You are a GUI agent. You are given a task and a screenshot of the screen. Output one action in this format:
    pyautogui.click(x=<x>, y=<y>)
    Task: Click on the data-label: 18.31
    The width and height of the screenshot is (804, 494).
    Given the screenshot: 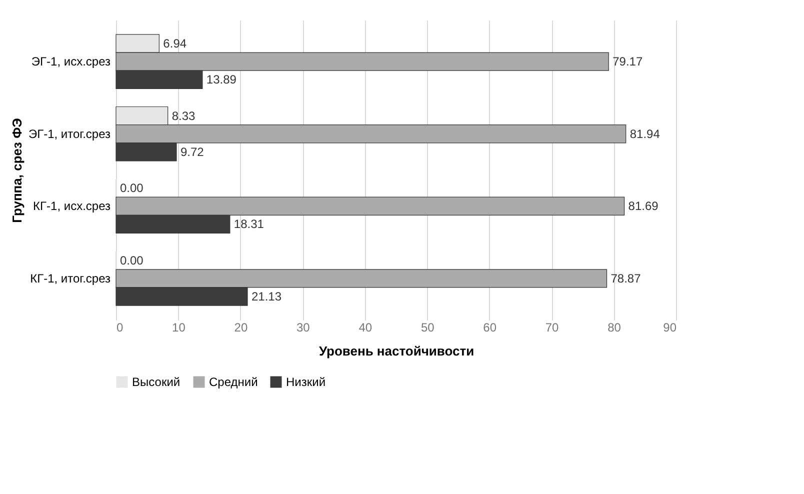 What is the action you would take?
    pyautogui.click(x=249, y=224)
    